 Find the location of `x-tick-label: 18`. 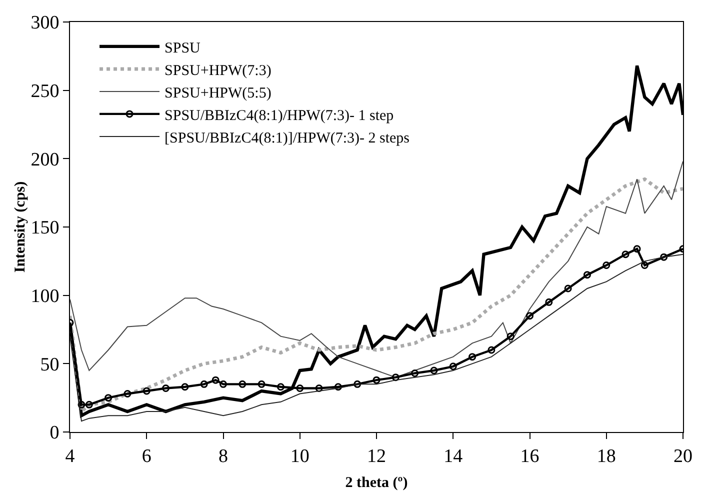

x-tick-label: 18 is located at coordinates (606, 456).